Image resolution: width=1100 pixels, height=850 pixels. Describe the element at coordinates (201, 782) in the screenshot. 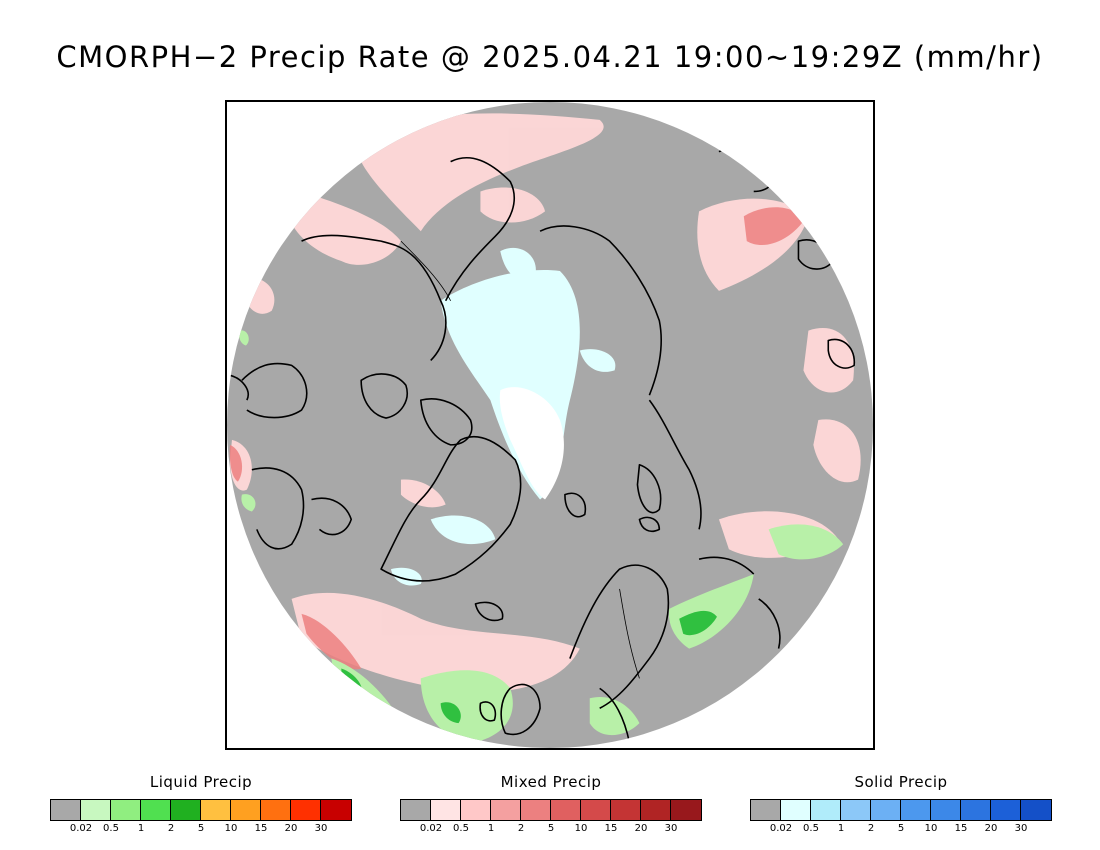

I see `legend-title-liquid: Liquid Precip` at that location.